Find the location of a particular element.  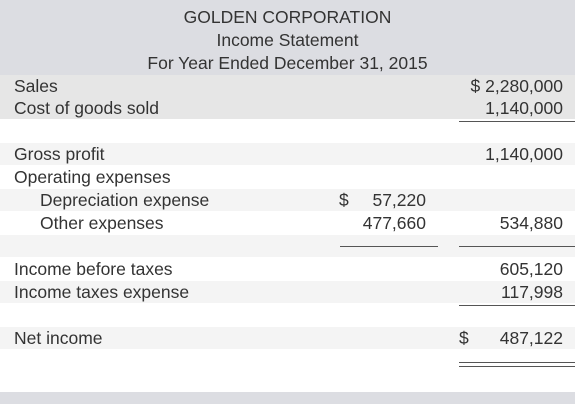

statement-footer is located at coordinates (287, 398).